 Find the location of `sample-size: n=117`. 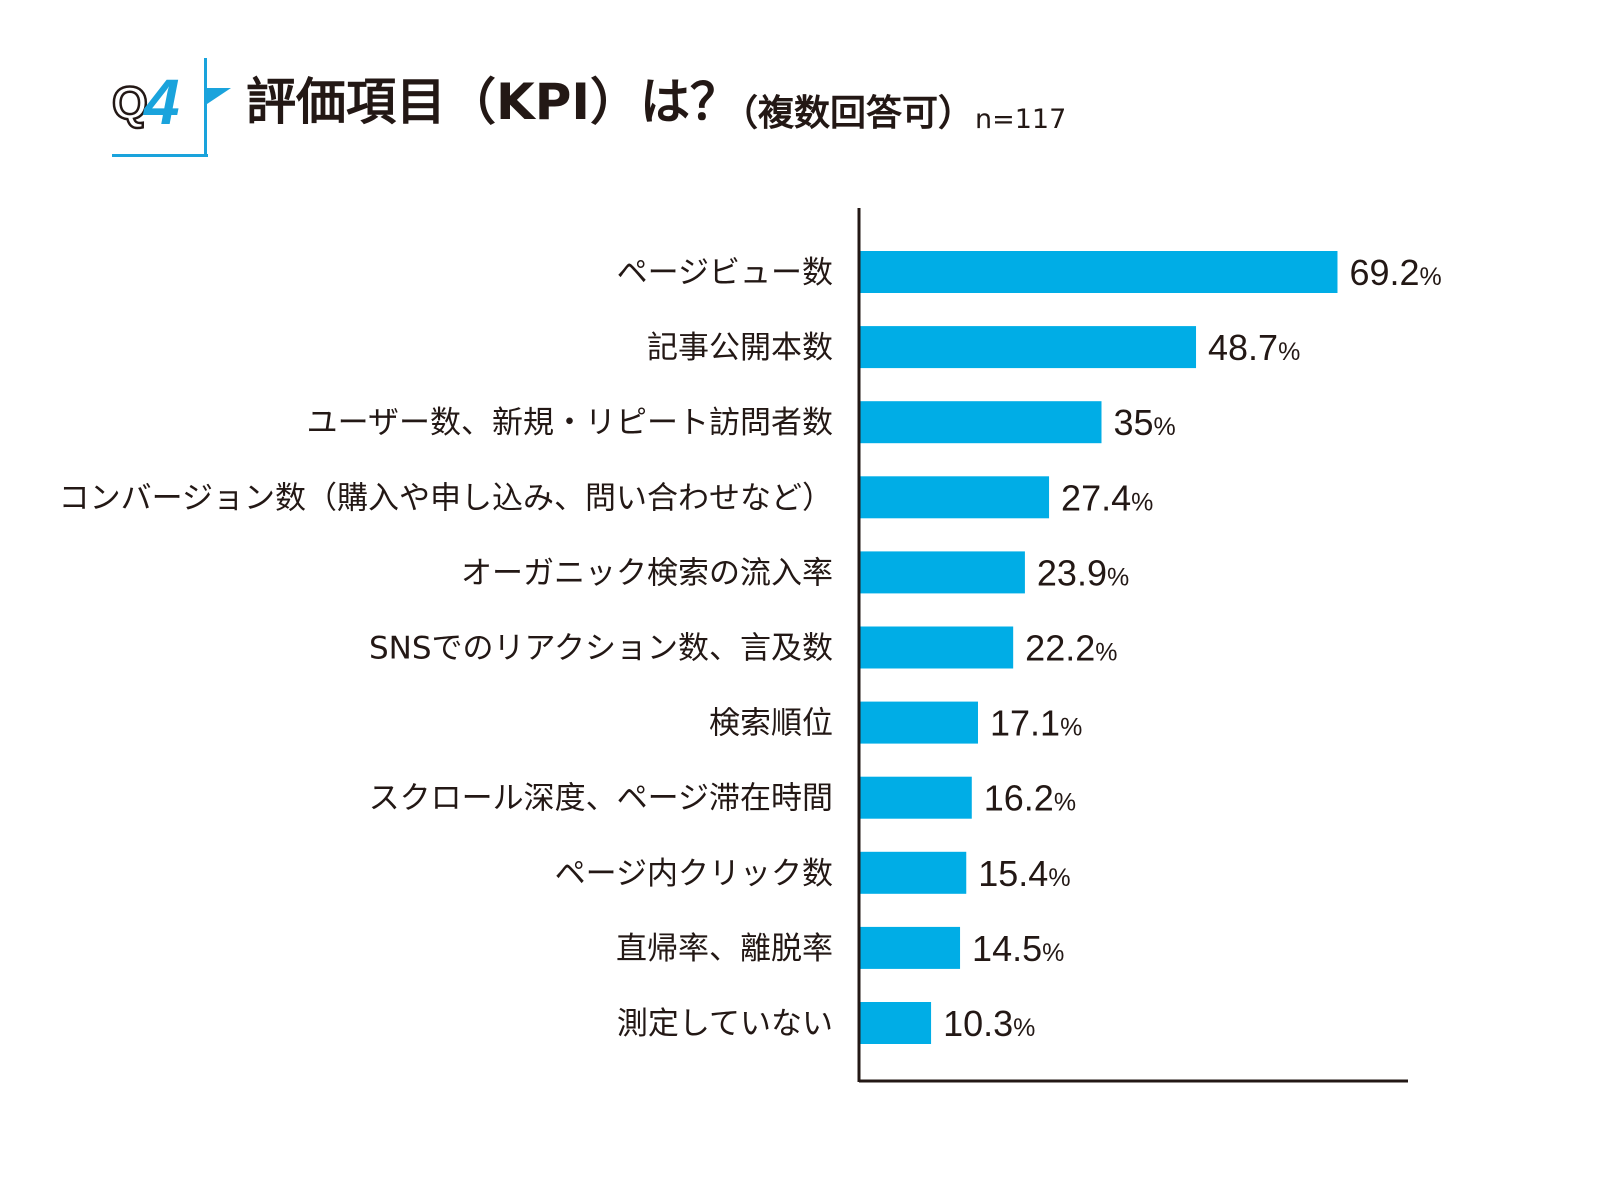

sample-size: n=117 is located at coordinates (1021, 119).